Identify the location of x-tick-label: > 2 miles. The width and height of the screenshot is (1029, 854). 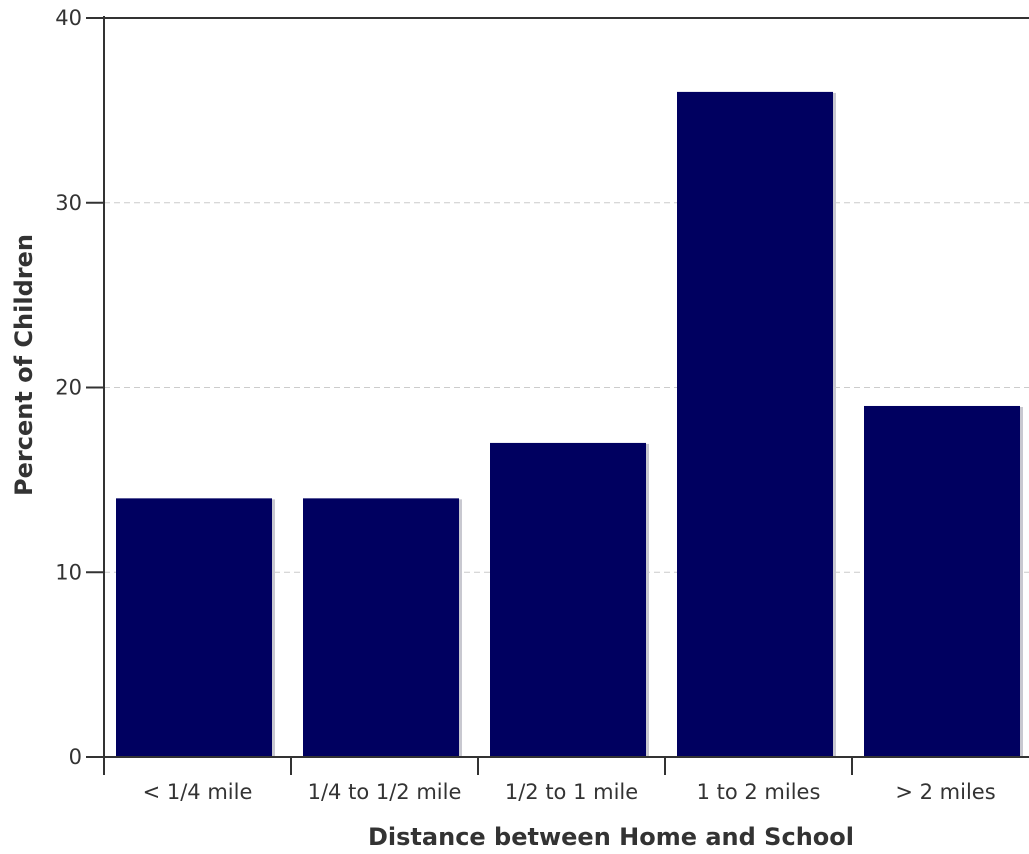
(945, 792).